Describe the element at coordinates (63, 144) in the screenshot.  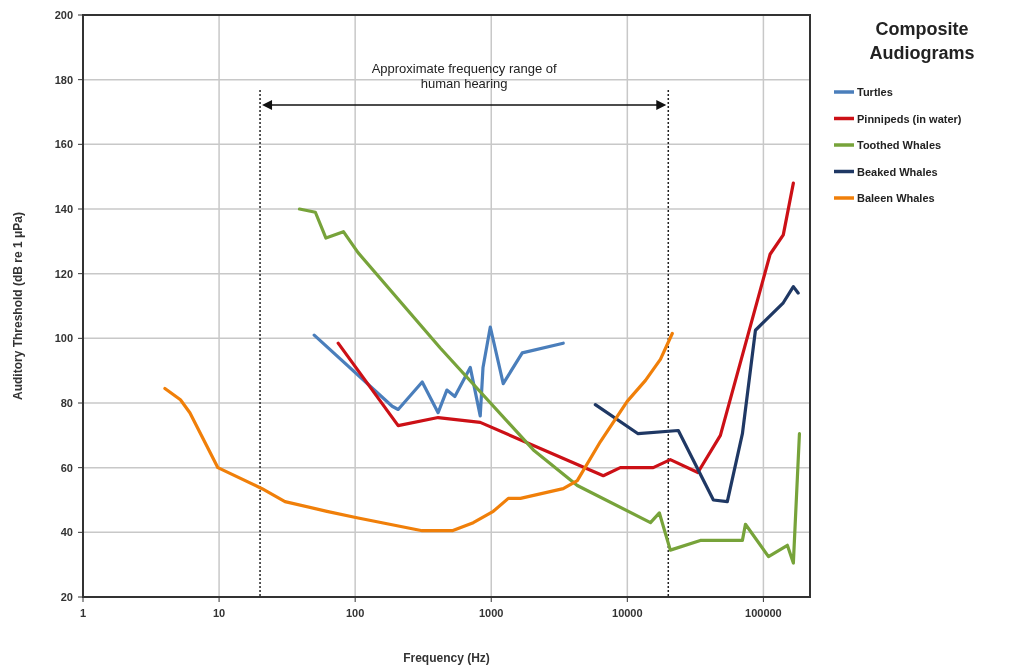
I see `y-tick-label: 160` at that location.